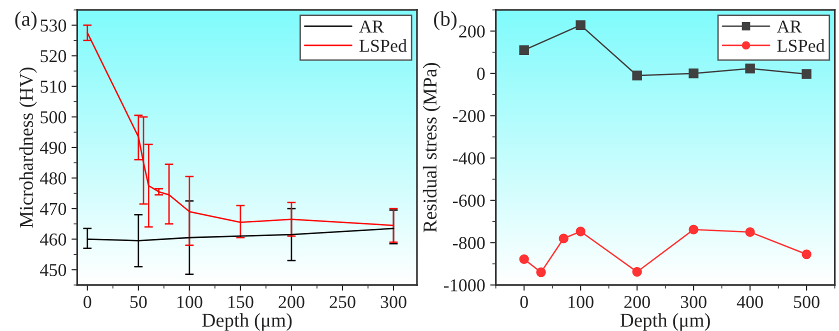 This screenshot has width=839, height=331. What do you see at coordinates (469, 116) in the screenshot?
I see `y-tick-label: -200` at bounding box center [469, 116].